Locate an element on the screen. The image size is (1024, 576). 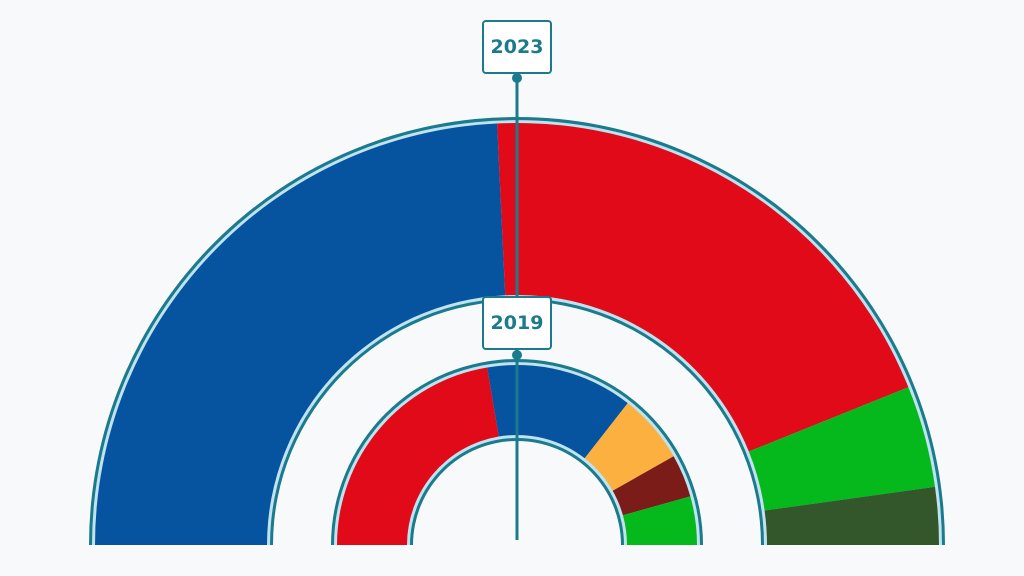
segment-2019-green-party is located at coordinates (659, 520).